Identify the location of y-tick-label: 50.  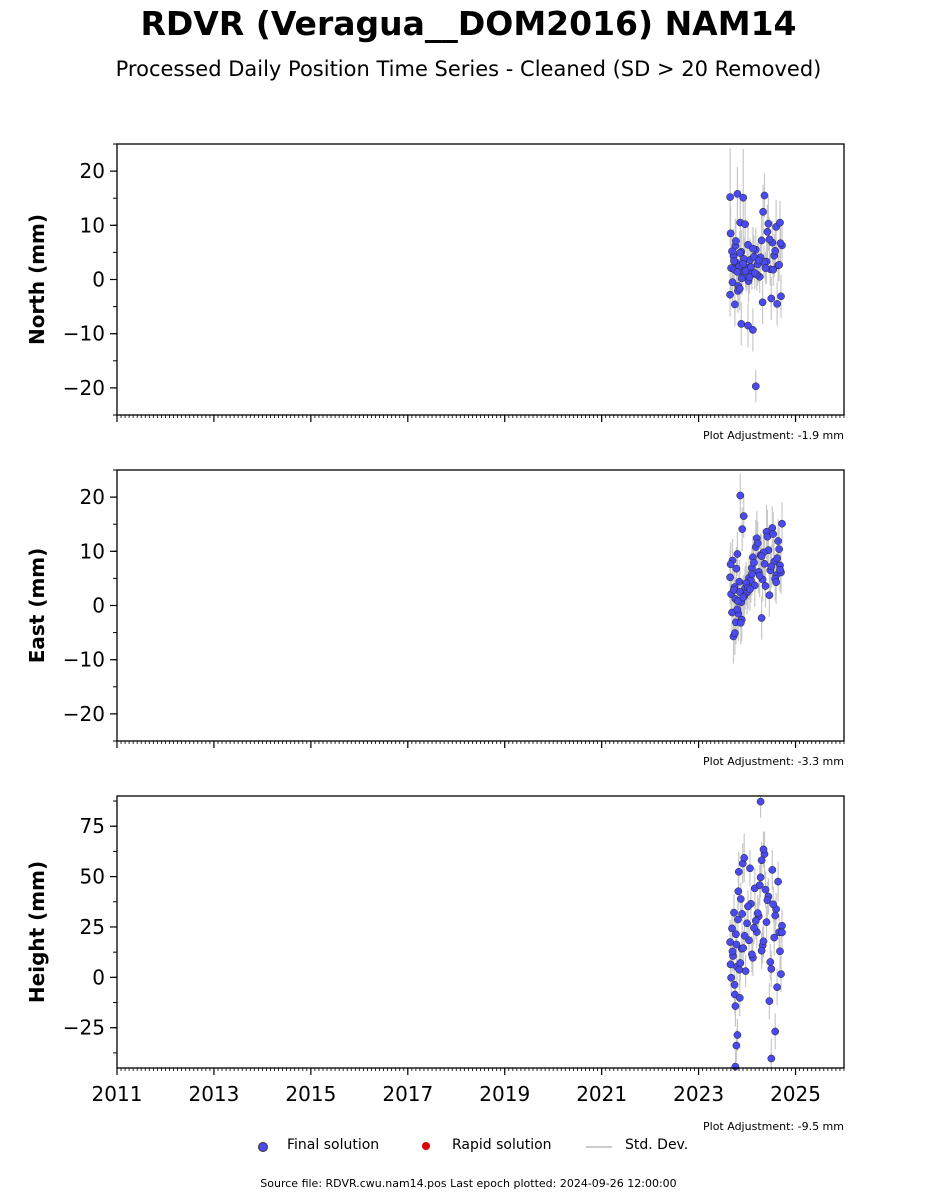
(92, 877).